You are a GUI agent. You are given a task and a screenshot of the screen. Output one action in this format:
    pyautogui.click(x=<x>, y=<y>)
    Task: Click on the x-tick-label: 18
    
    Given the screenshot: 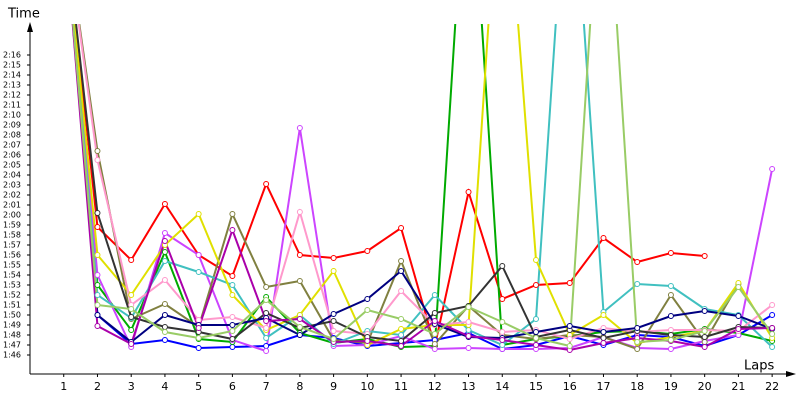 What is the action you would take?
    pyautogui.click(x=637, y=386)
    